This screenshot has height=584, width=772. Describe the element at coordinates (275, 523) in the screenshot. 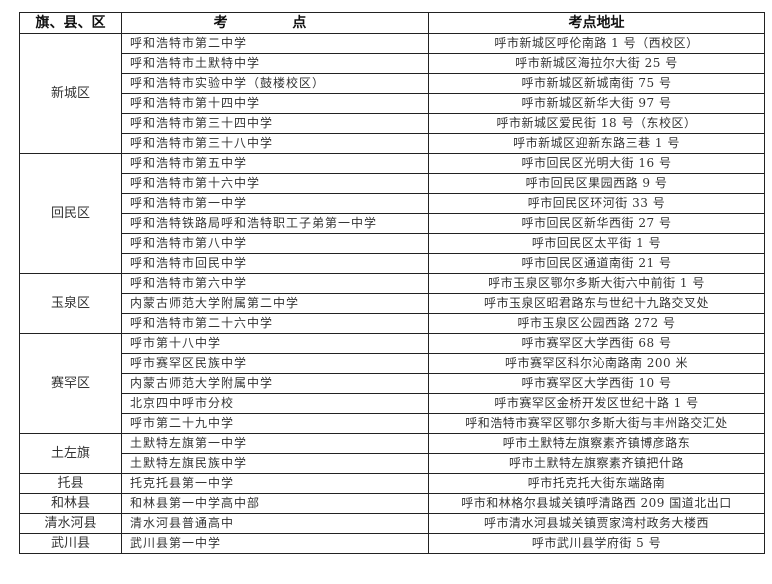

I see `school-cell: 清水河县普通高中` at that location.